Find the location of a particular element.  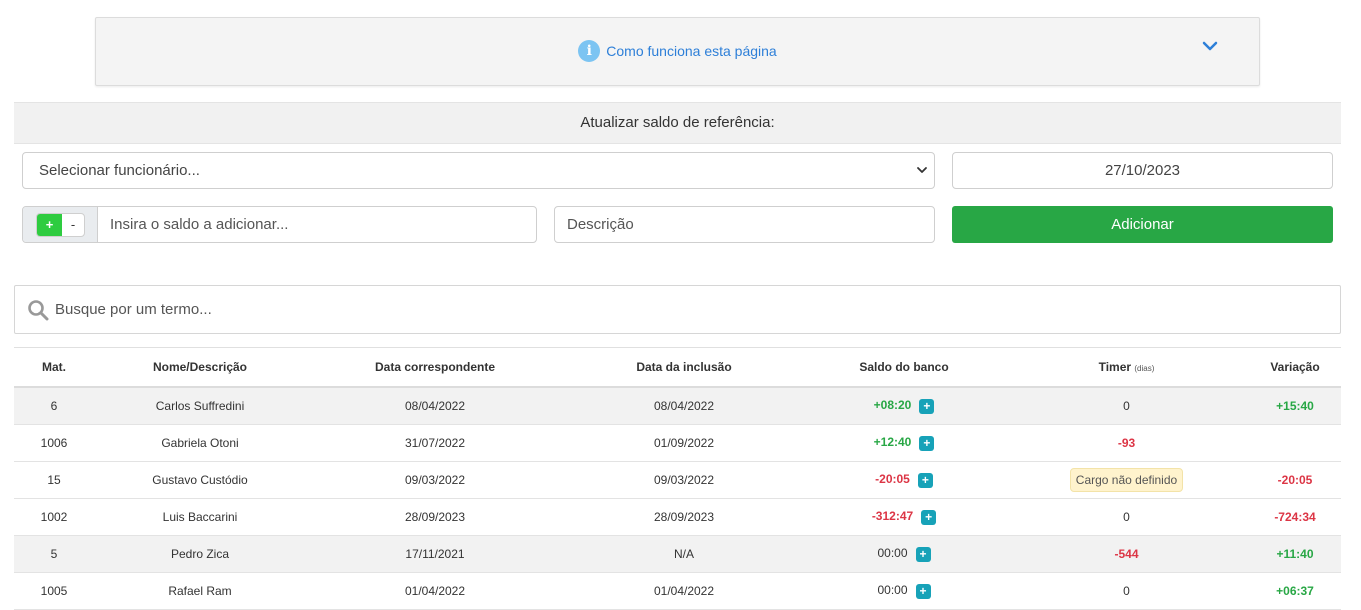

col-header-data-inclusao: Data da inclusão is located at coordinates (684, 367).